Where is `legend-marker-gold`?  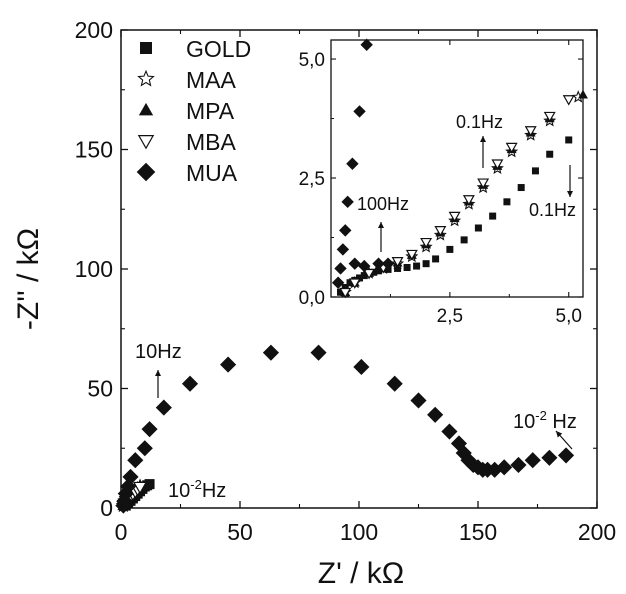 legend-marker-gold is located at coordinates (146, 48).